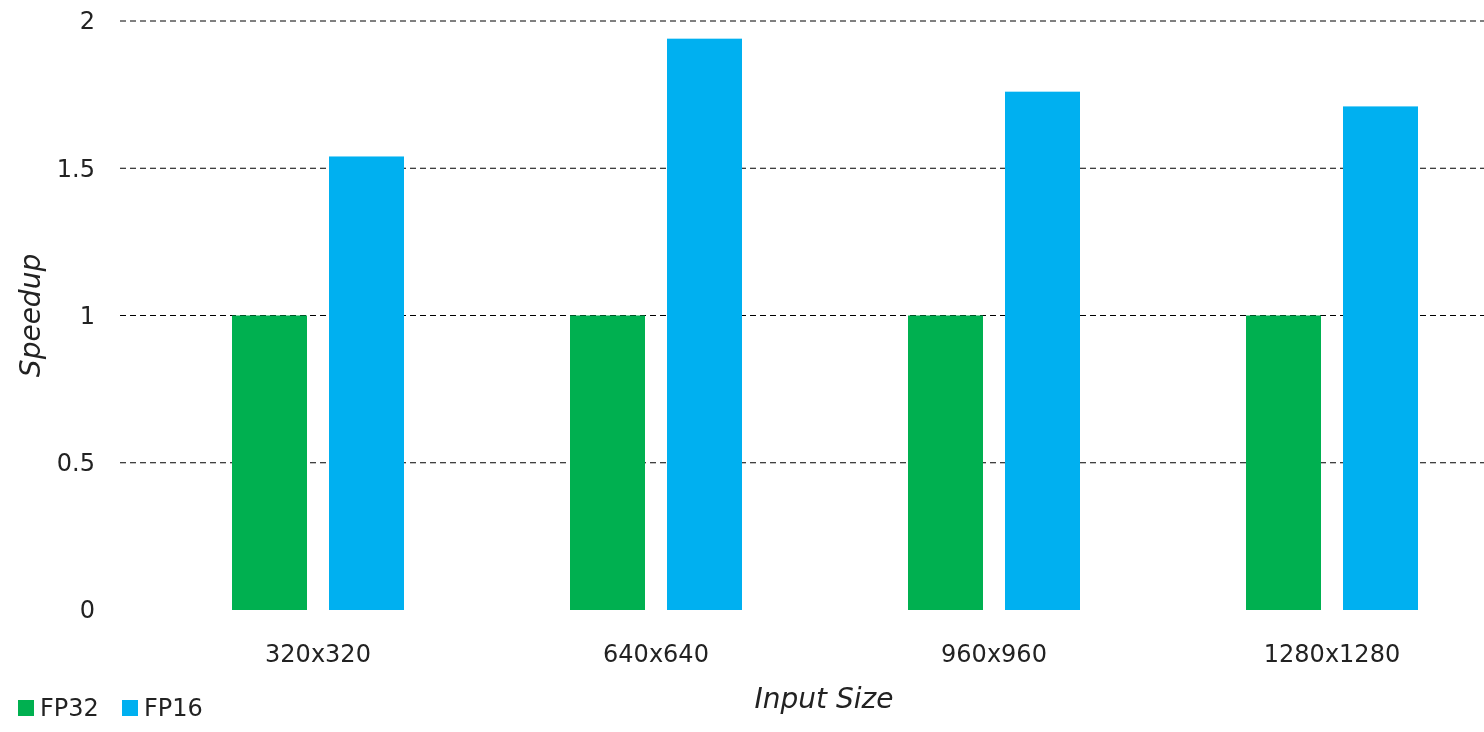 The image size is (1484, 732). Describe the element at coordinates (75, 168) in the screenshot. I see `y-tick-label: 1.5` at that location.